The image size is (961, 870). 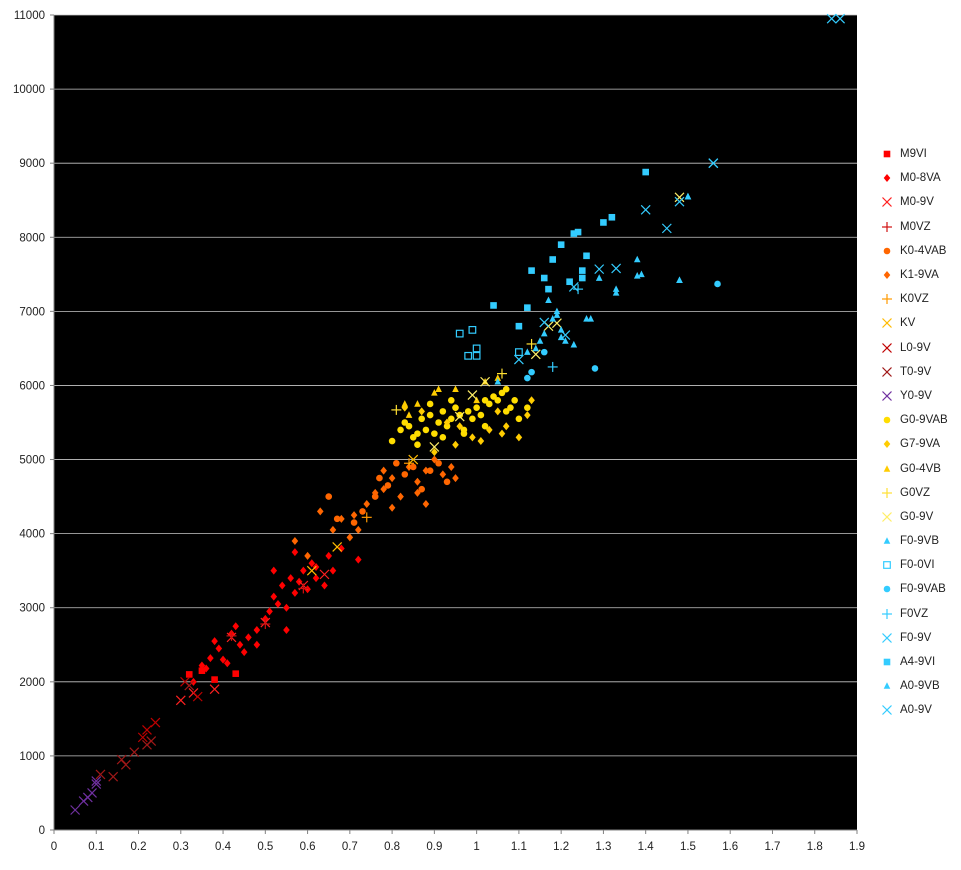 I want to click on x-tick-label: 1.5, so click(x=688, y=847).